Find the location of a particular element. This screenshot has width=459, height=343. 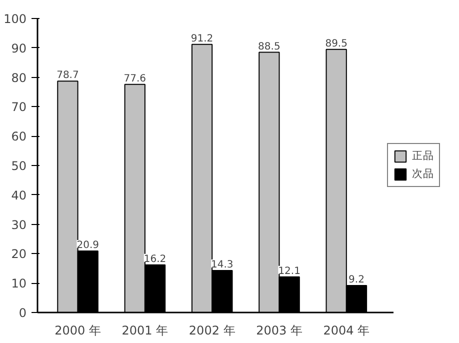

y-tick-label: 60 is located at coordinates (19, 137).